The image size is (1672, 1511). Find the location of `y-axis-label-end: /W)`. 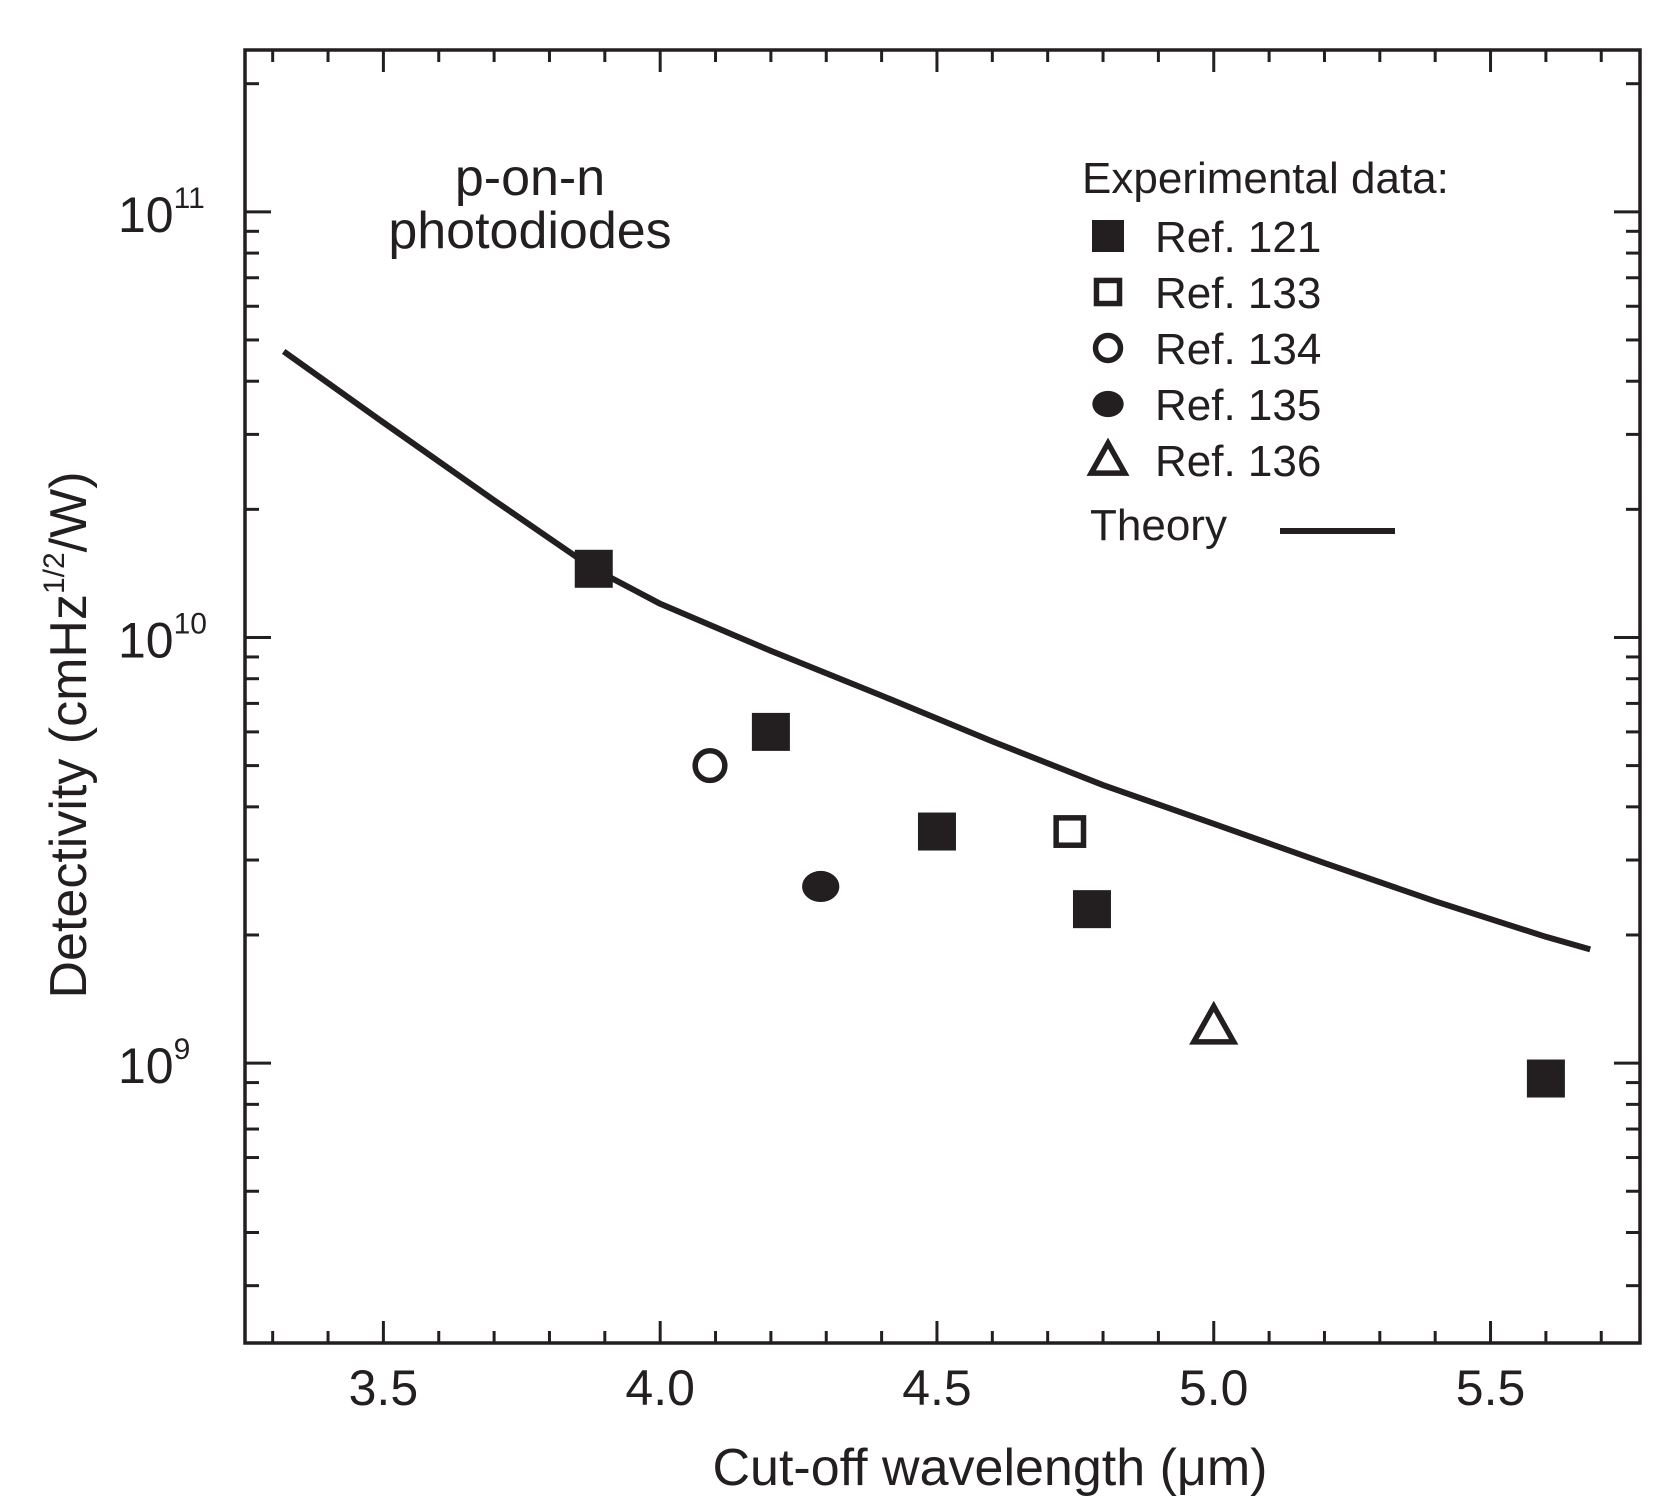

y-axis-label-end: /W) is located at coordinates (69, 511).